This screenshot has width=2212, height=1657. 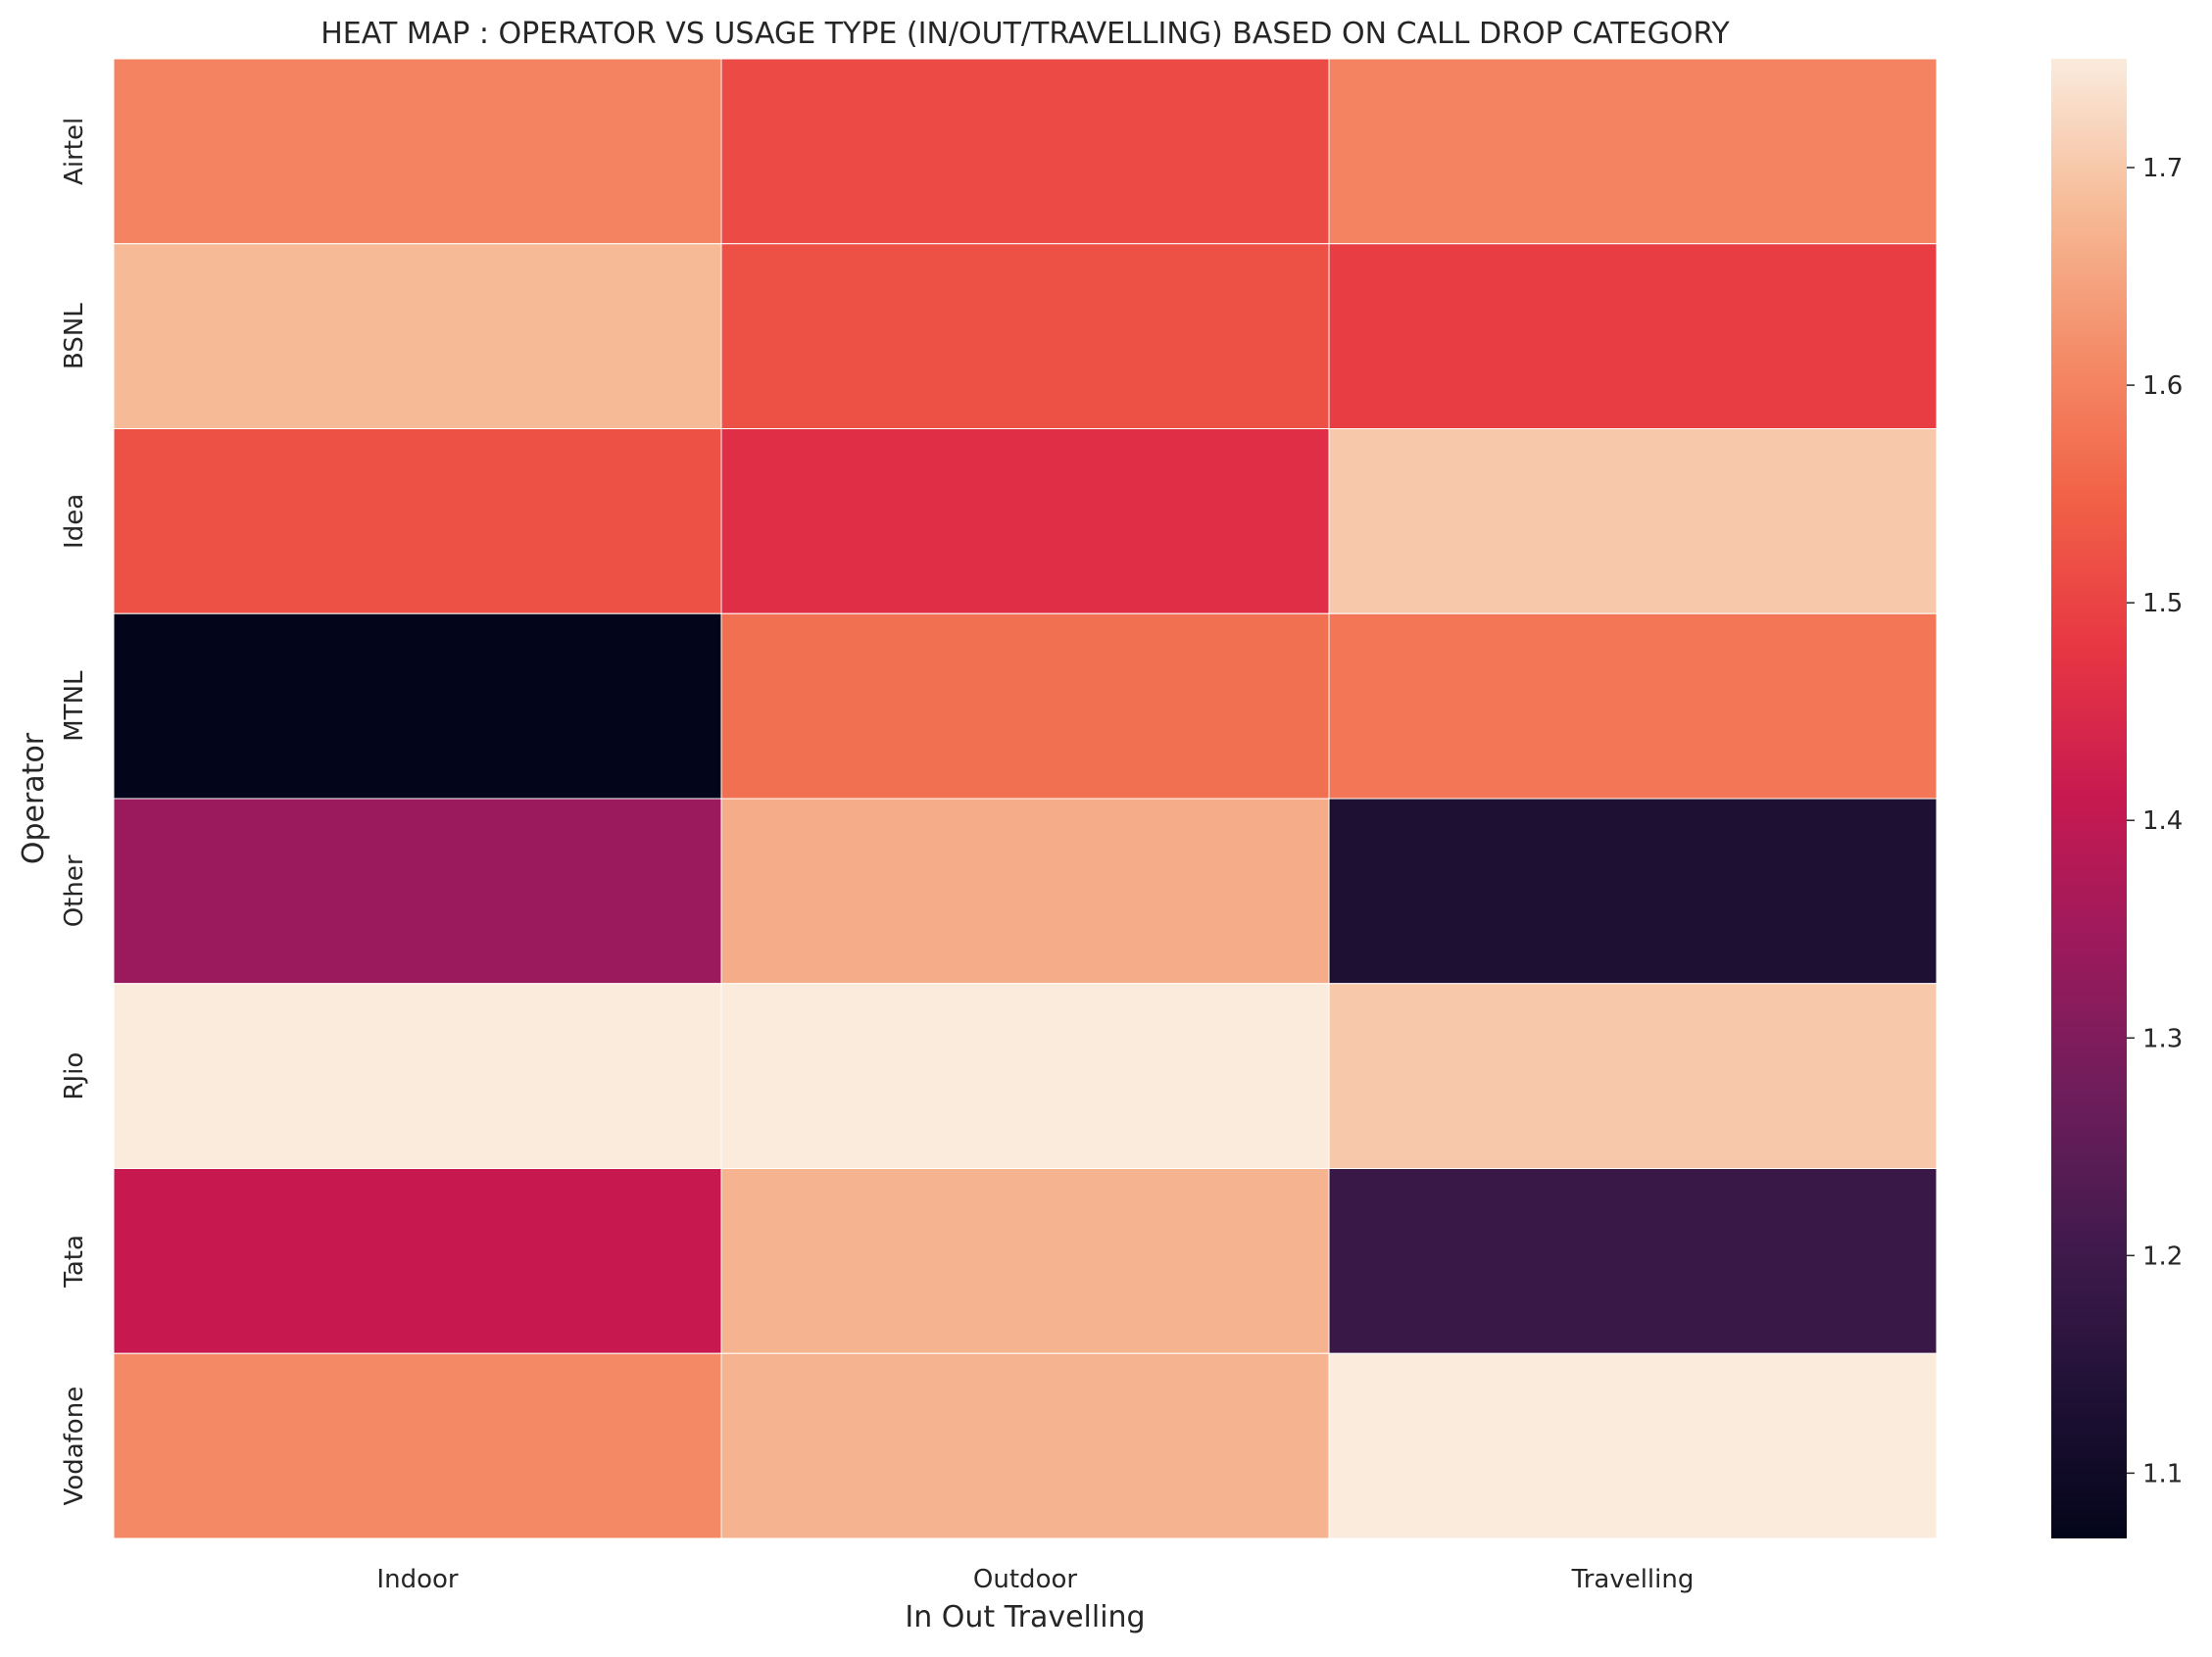 What do you see at coordinates (1025, 706) in the screenshot?
I see `heatmap-cell-mtnl-outdoor` at bounding box center [1025, 706].